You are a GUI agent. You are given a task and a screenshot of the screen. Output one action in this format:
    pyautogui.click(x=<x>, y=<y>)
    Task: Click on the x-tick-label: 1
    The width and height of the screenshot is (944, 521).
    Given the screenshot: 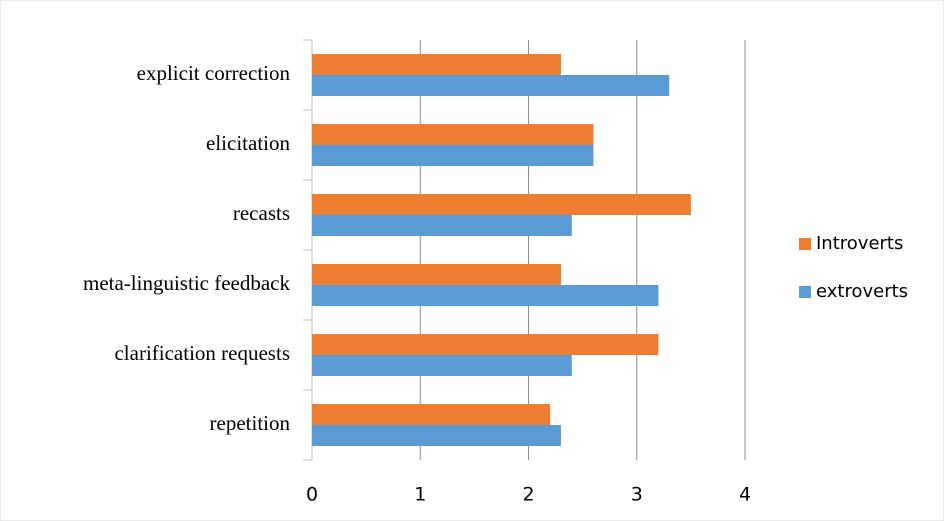 What is the action you would take?
    pyautogui.click(x=420, y=495)
    